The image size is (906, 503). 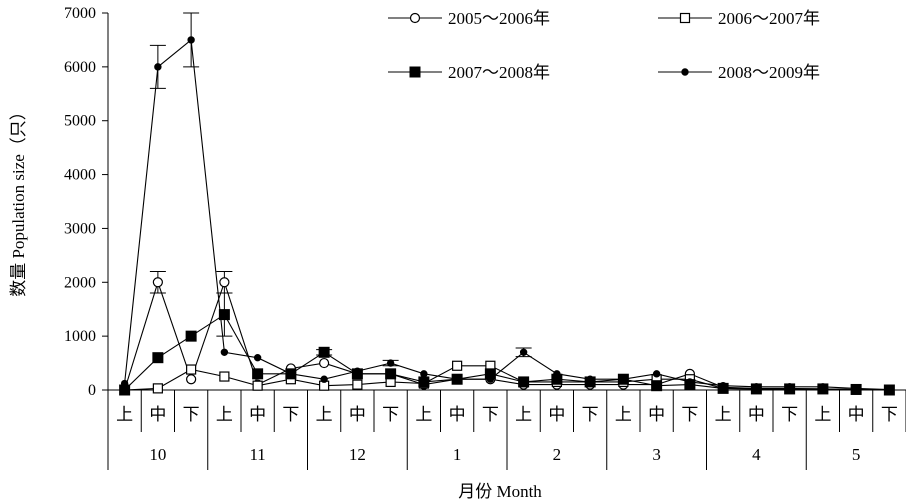 I want to click on y-tick-label: 3000, so click(x=80, y=228).